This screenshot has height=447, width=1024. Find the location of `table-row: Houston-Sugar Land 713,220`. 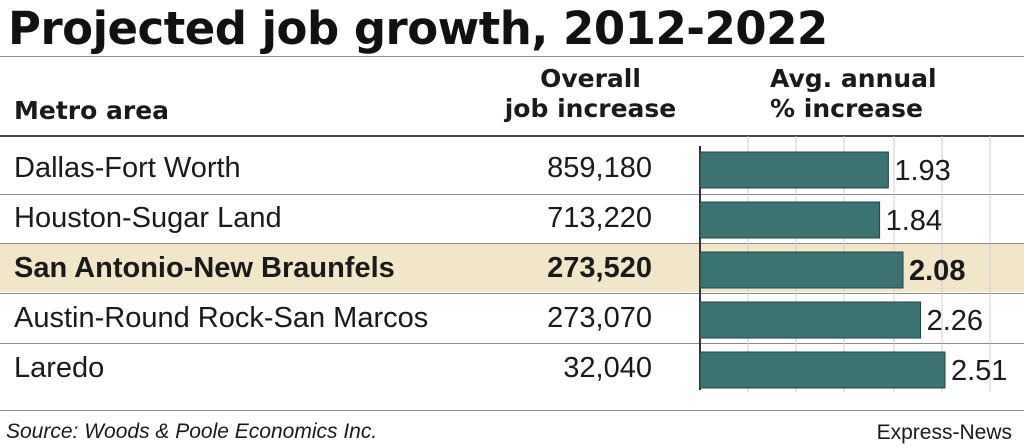

table-row: Houston-Sugar Land 713,220 is located at coordinates (512, 218).